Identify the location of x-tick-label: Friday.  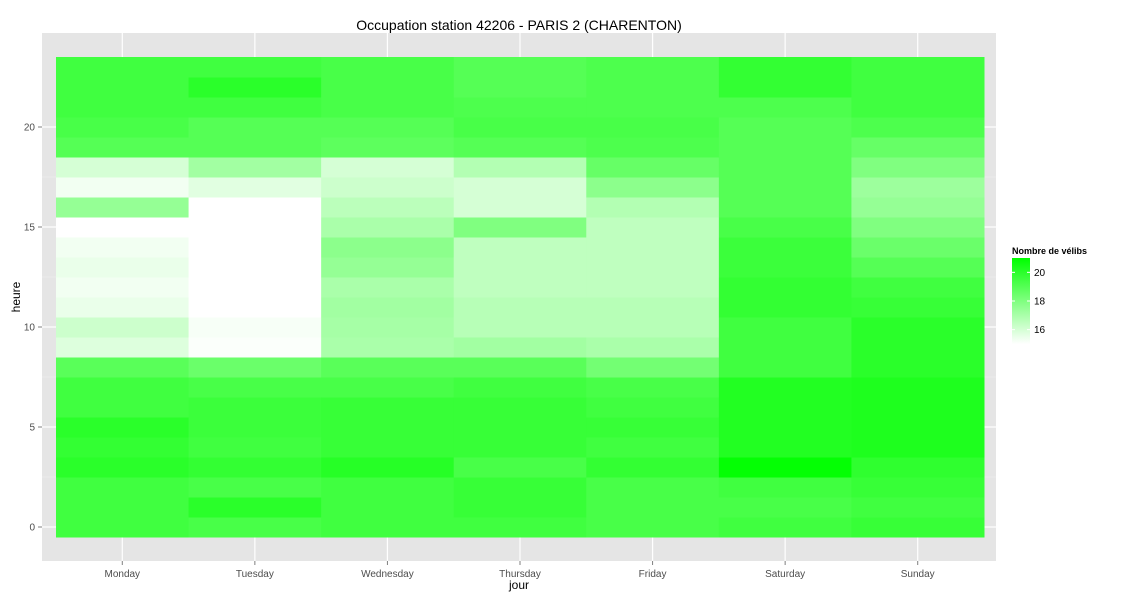
(653, 574).